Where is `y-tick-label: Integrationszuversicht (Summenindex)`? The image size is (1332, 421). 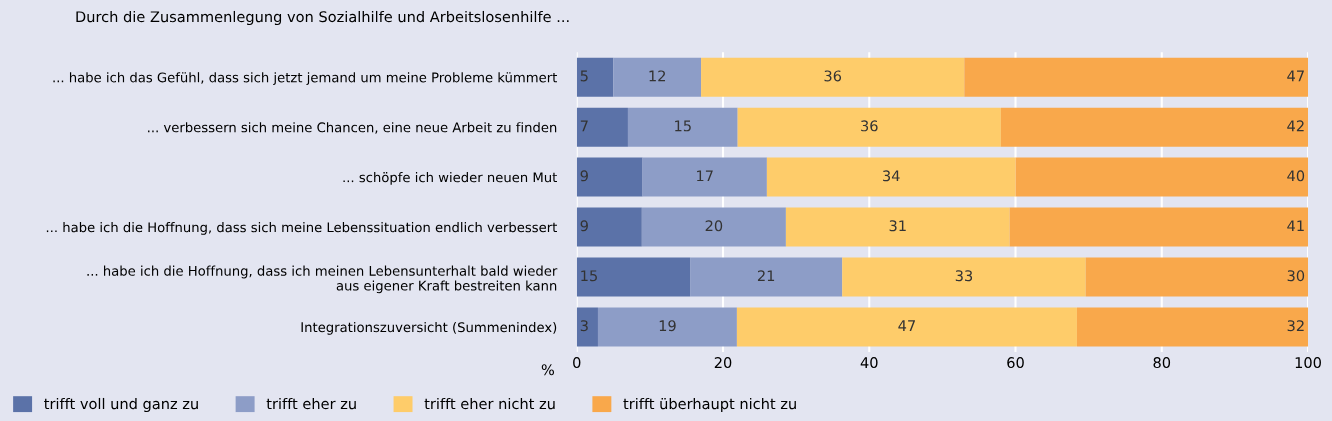 y-tick-label: Integrationszuversicht (Summenindex) is located at coordinates (429, 328).